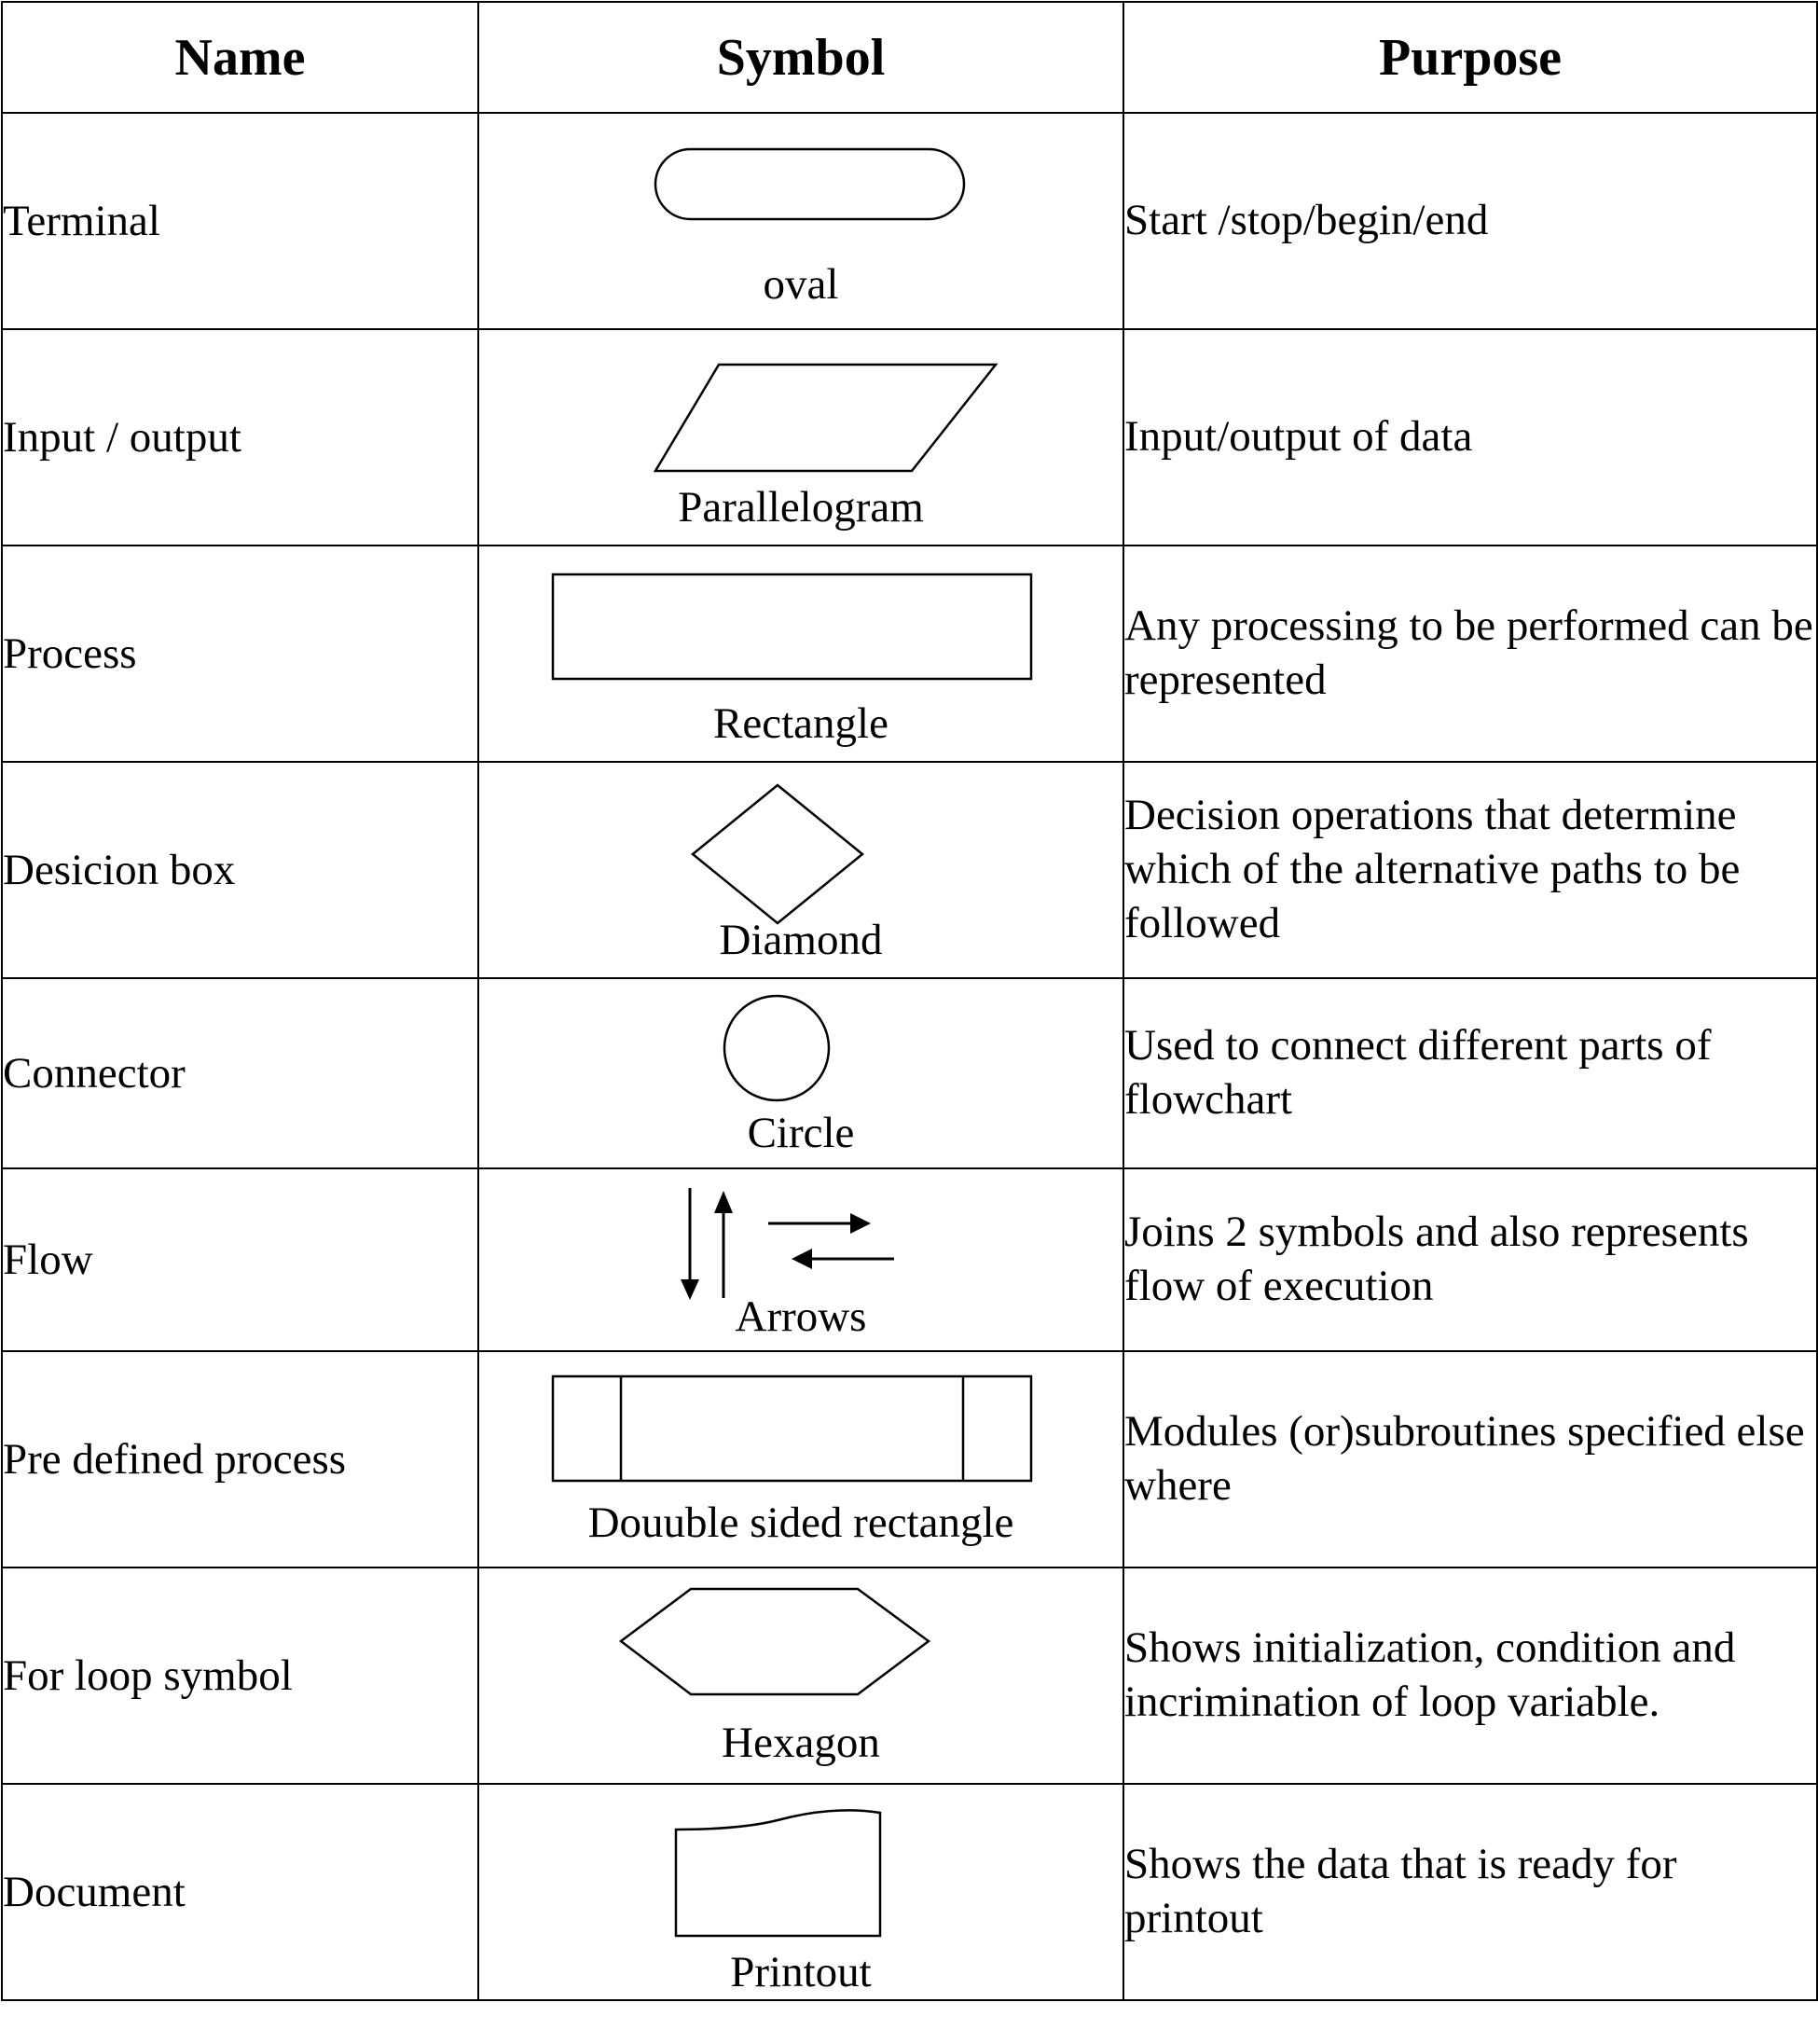 The height and width of the screenshot is (2044, 1818). What do you see at coordinates (792, 1428) in the screenshot?
I see `double-sided-rectangle-icon` at bounding box center [792, 1428].